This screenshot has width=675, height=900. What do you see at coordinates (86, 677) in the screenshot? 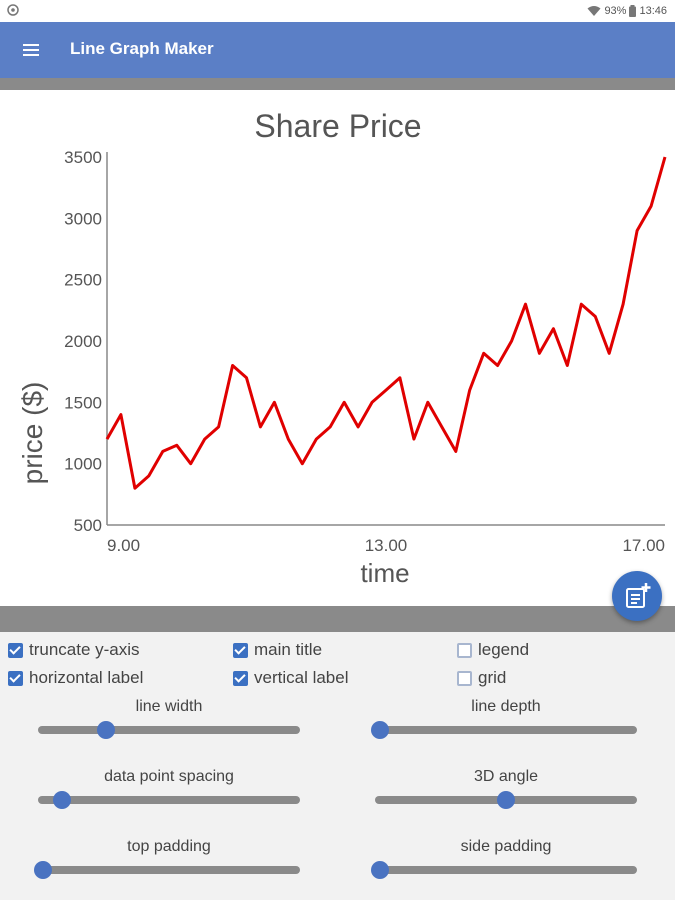
I see `checkbox-label: horizontal label` at bounding box center [86, 677].